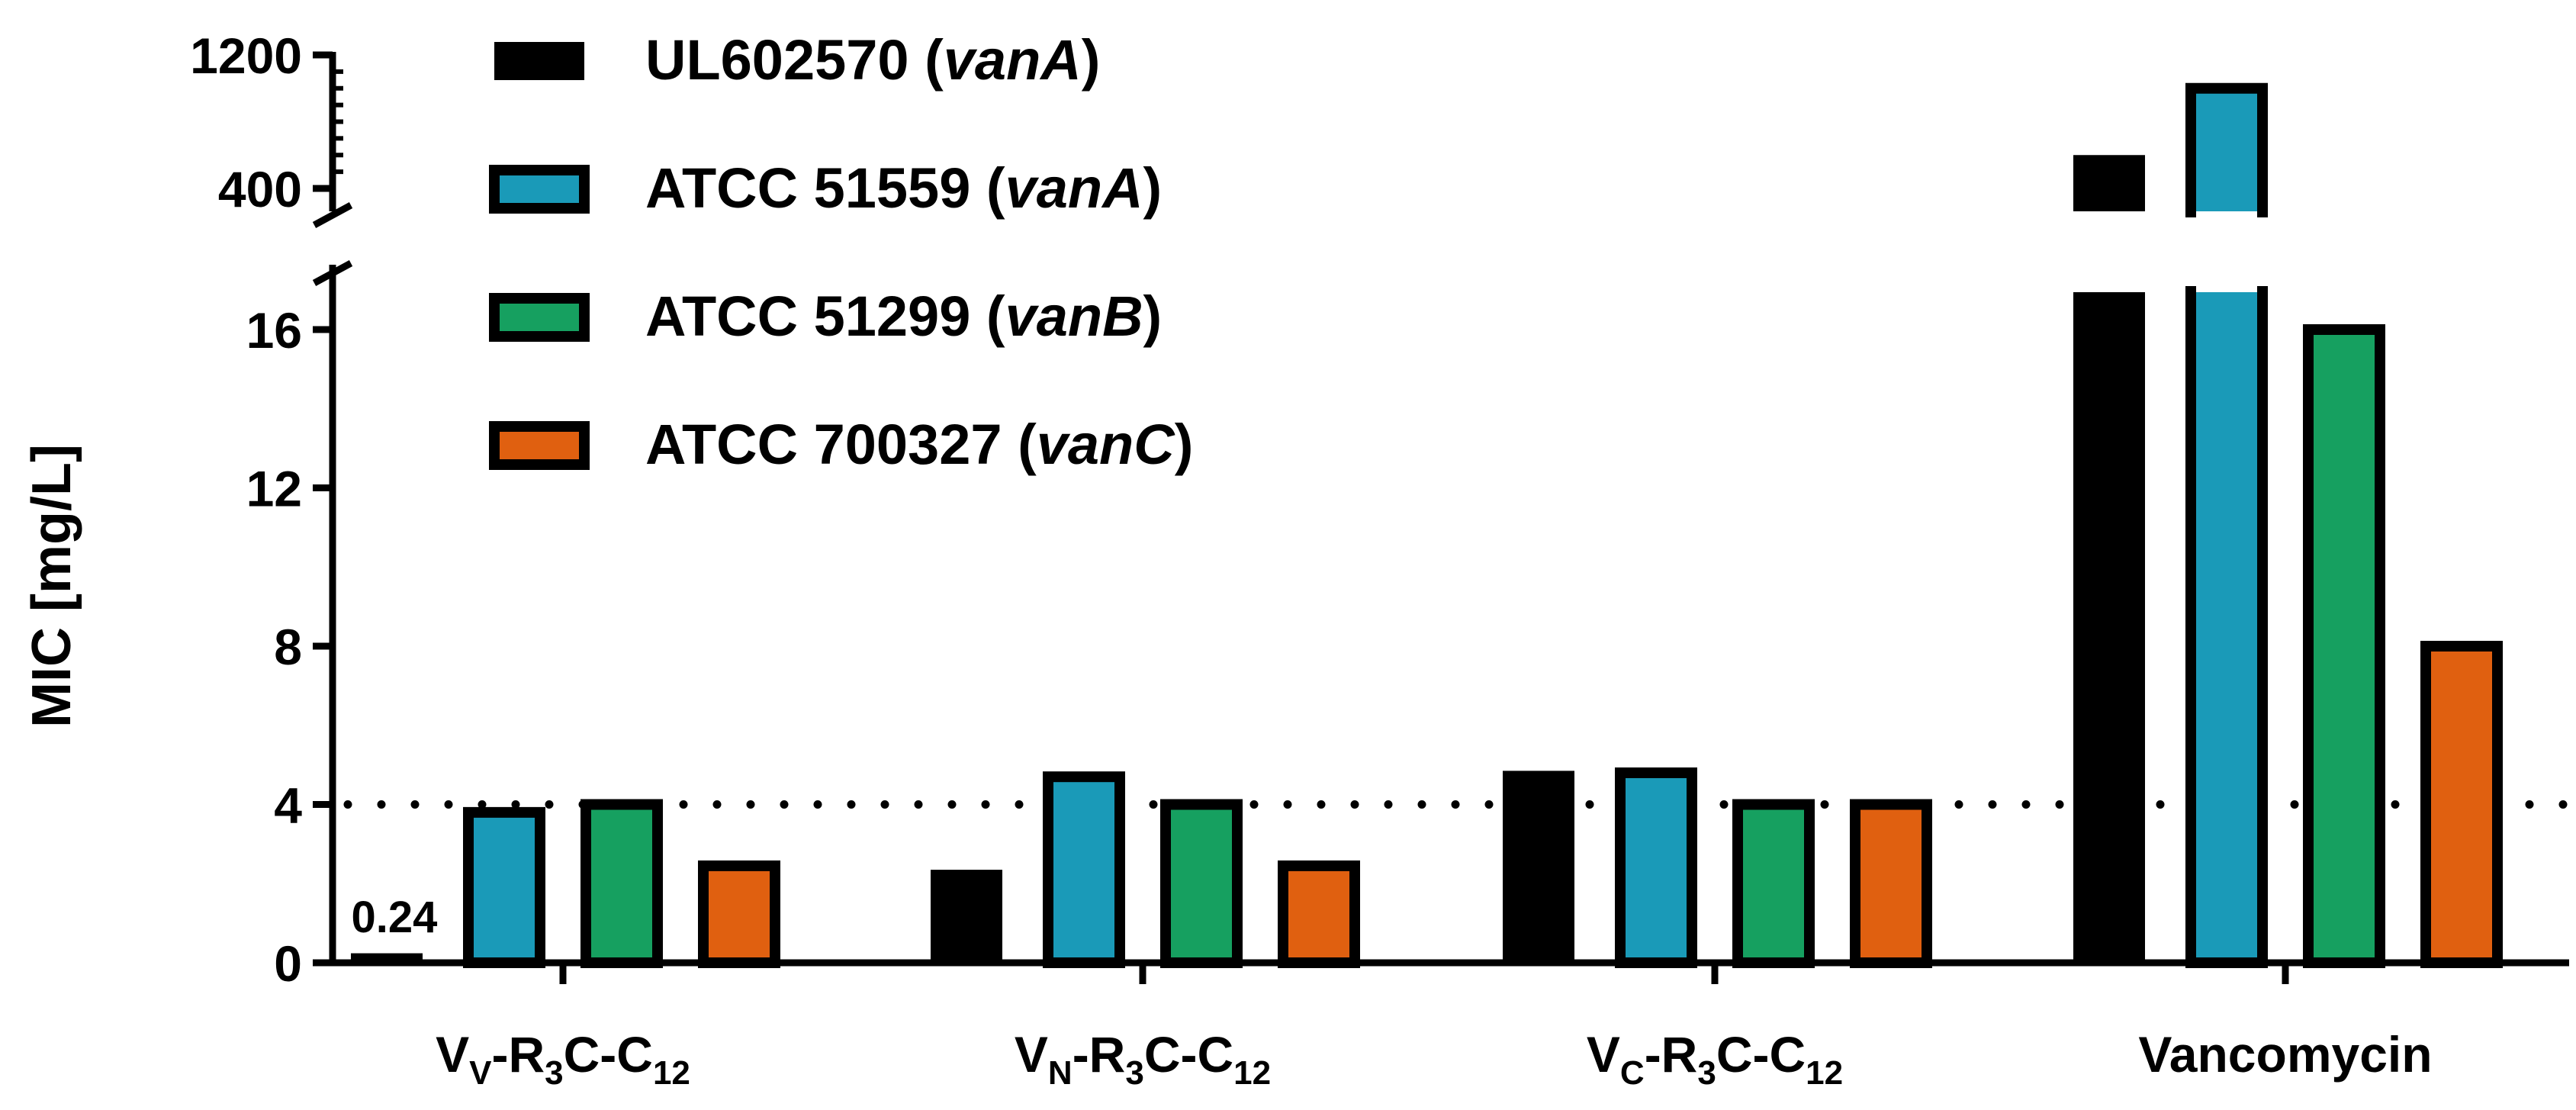  What do you see at coordinates (332, 215) in the screenshot?
I see `axis-break-mark-top` at bounding box center [332, 215].